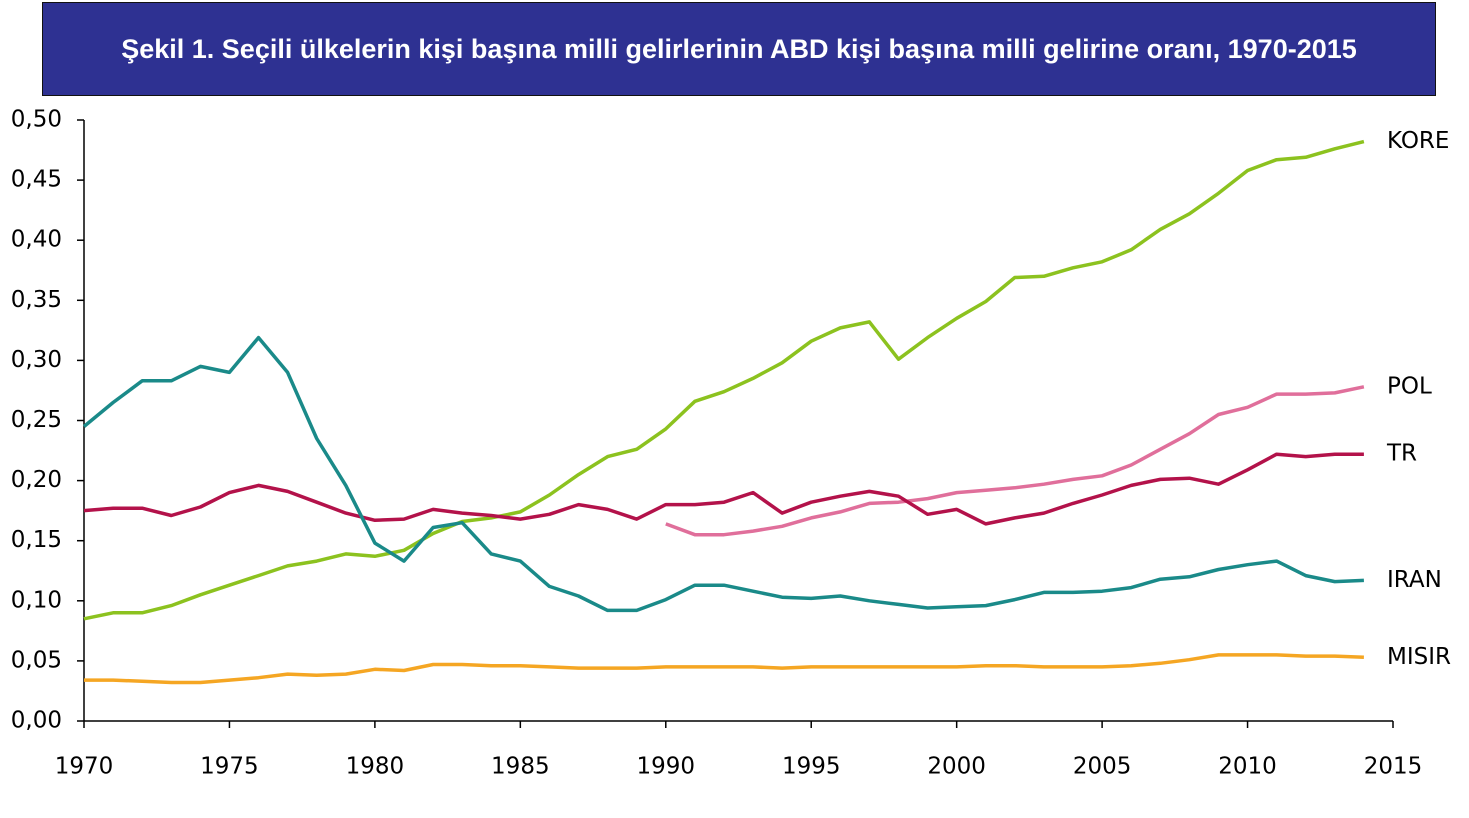 Image resolution: width=1469 pixels, height=818 pixels. What do you see at coordinates (956, 767) in the screenshot?
I see `x-tick-label: 2000` at bounding box center [956, 767].